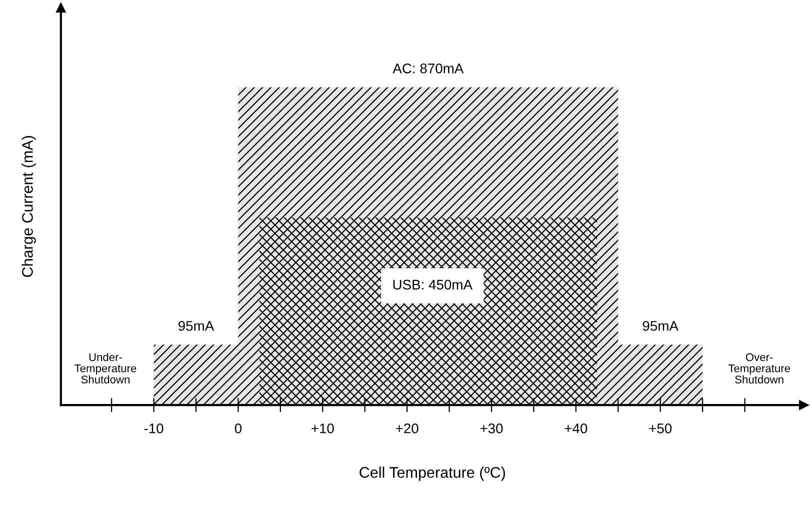  Describe the element at coordinates (154, 428) in the screenshot. I see `x-tick-label: -10` at that location.